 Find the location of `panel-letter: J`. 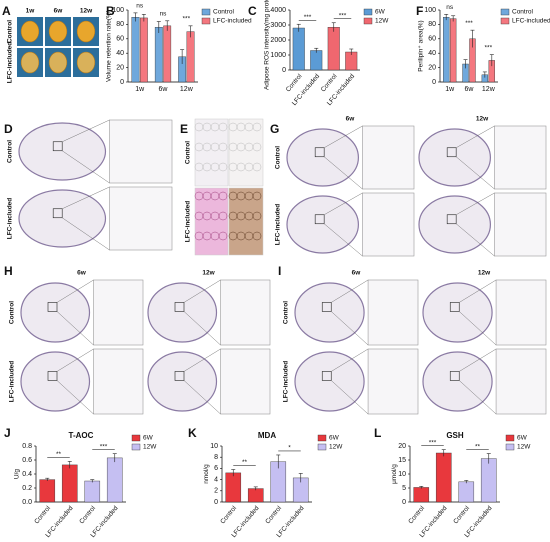

panel-letter: J is located at coordinates (7, 433).